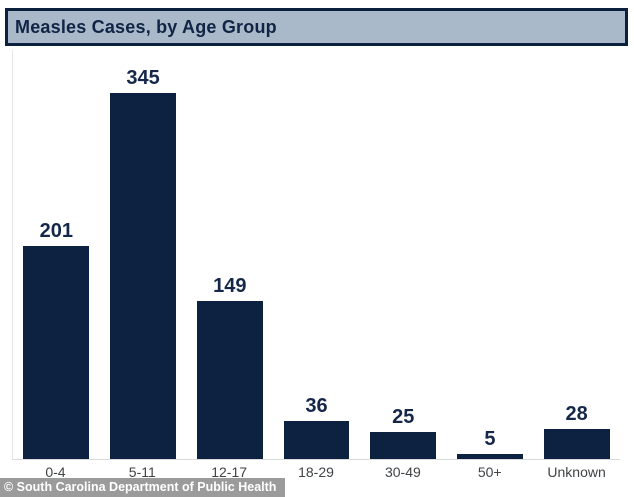 This screenshot has height=497, width=634. Describe the element at coordinates (316, 406) in the screenshot. I see `bar-value-label: 36` at that location.